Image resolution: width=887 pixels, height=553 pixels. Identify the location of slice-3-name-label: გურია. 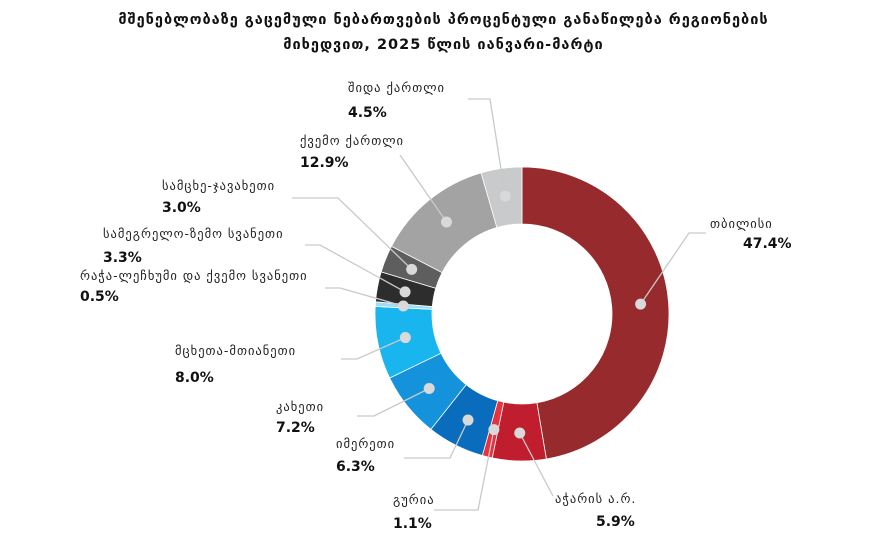
(414, 499).